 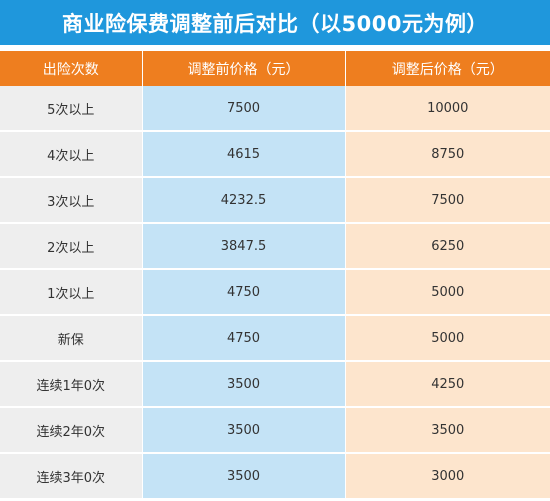 I want to click on header-row: 出险次数 调整前价格（元） 调整后价格（元）, so click(x=275, y=68).